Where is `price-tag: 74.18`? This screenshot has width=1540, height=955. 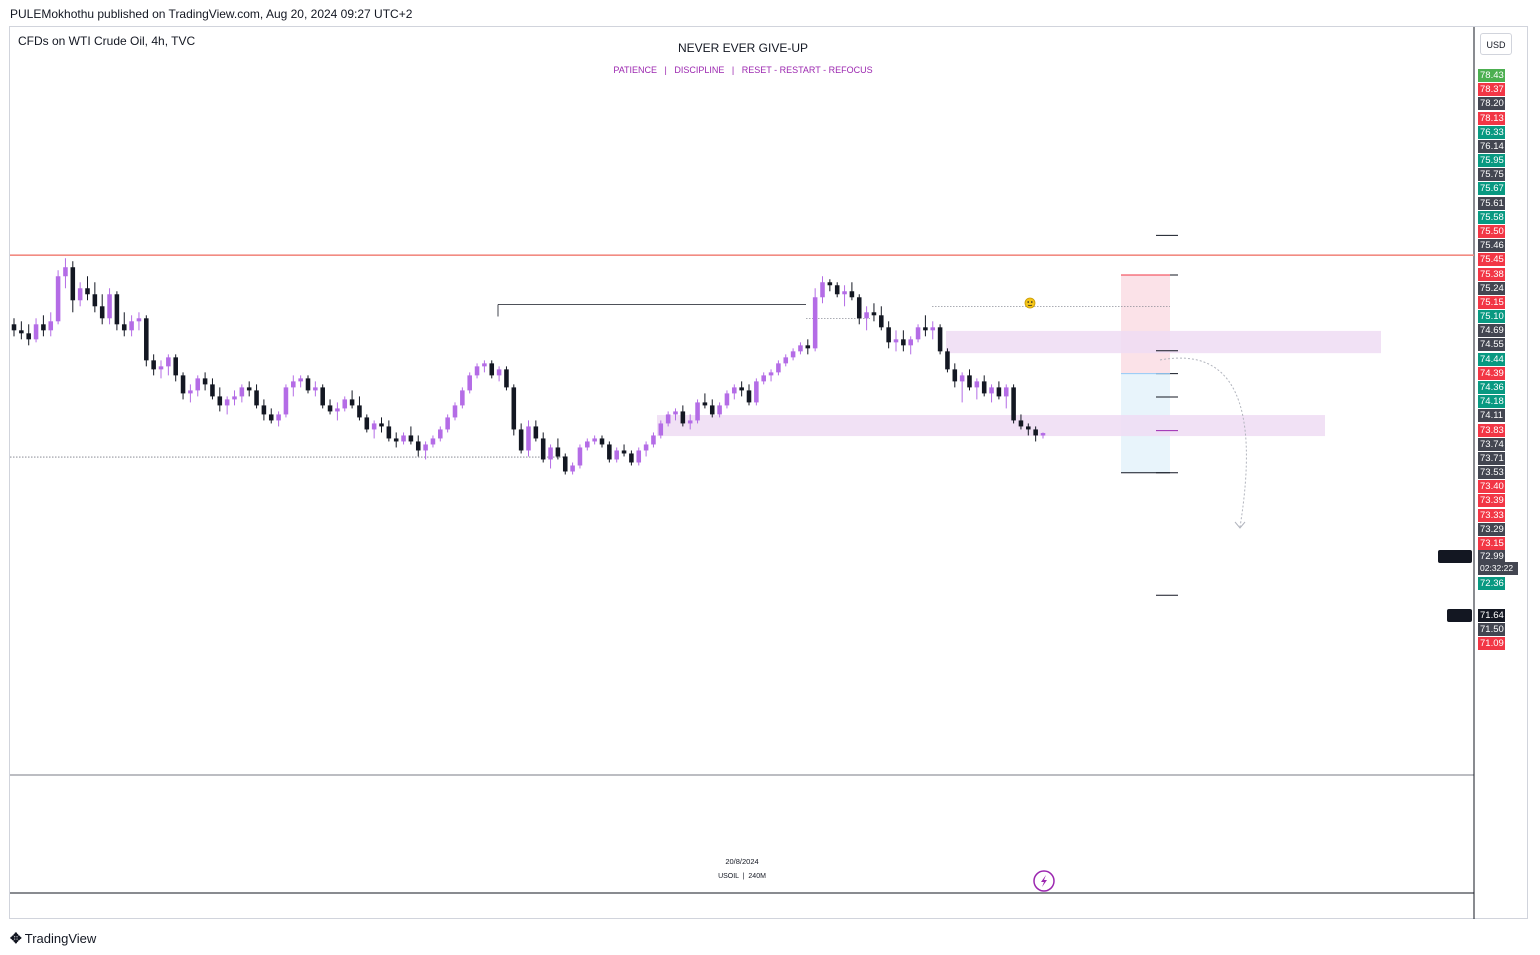 price-tag: 74.18 is located at coordinates (1491, 402).